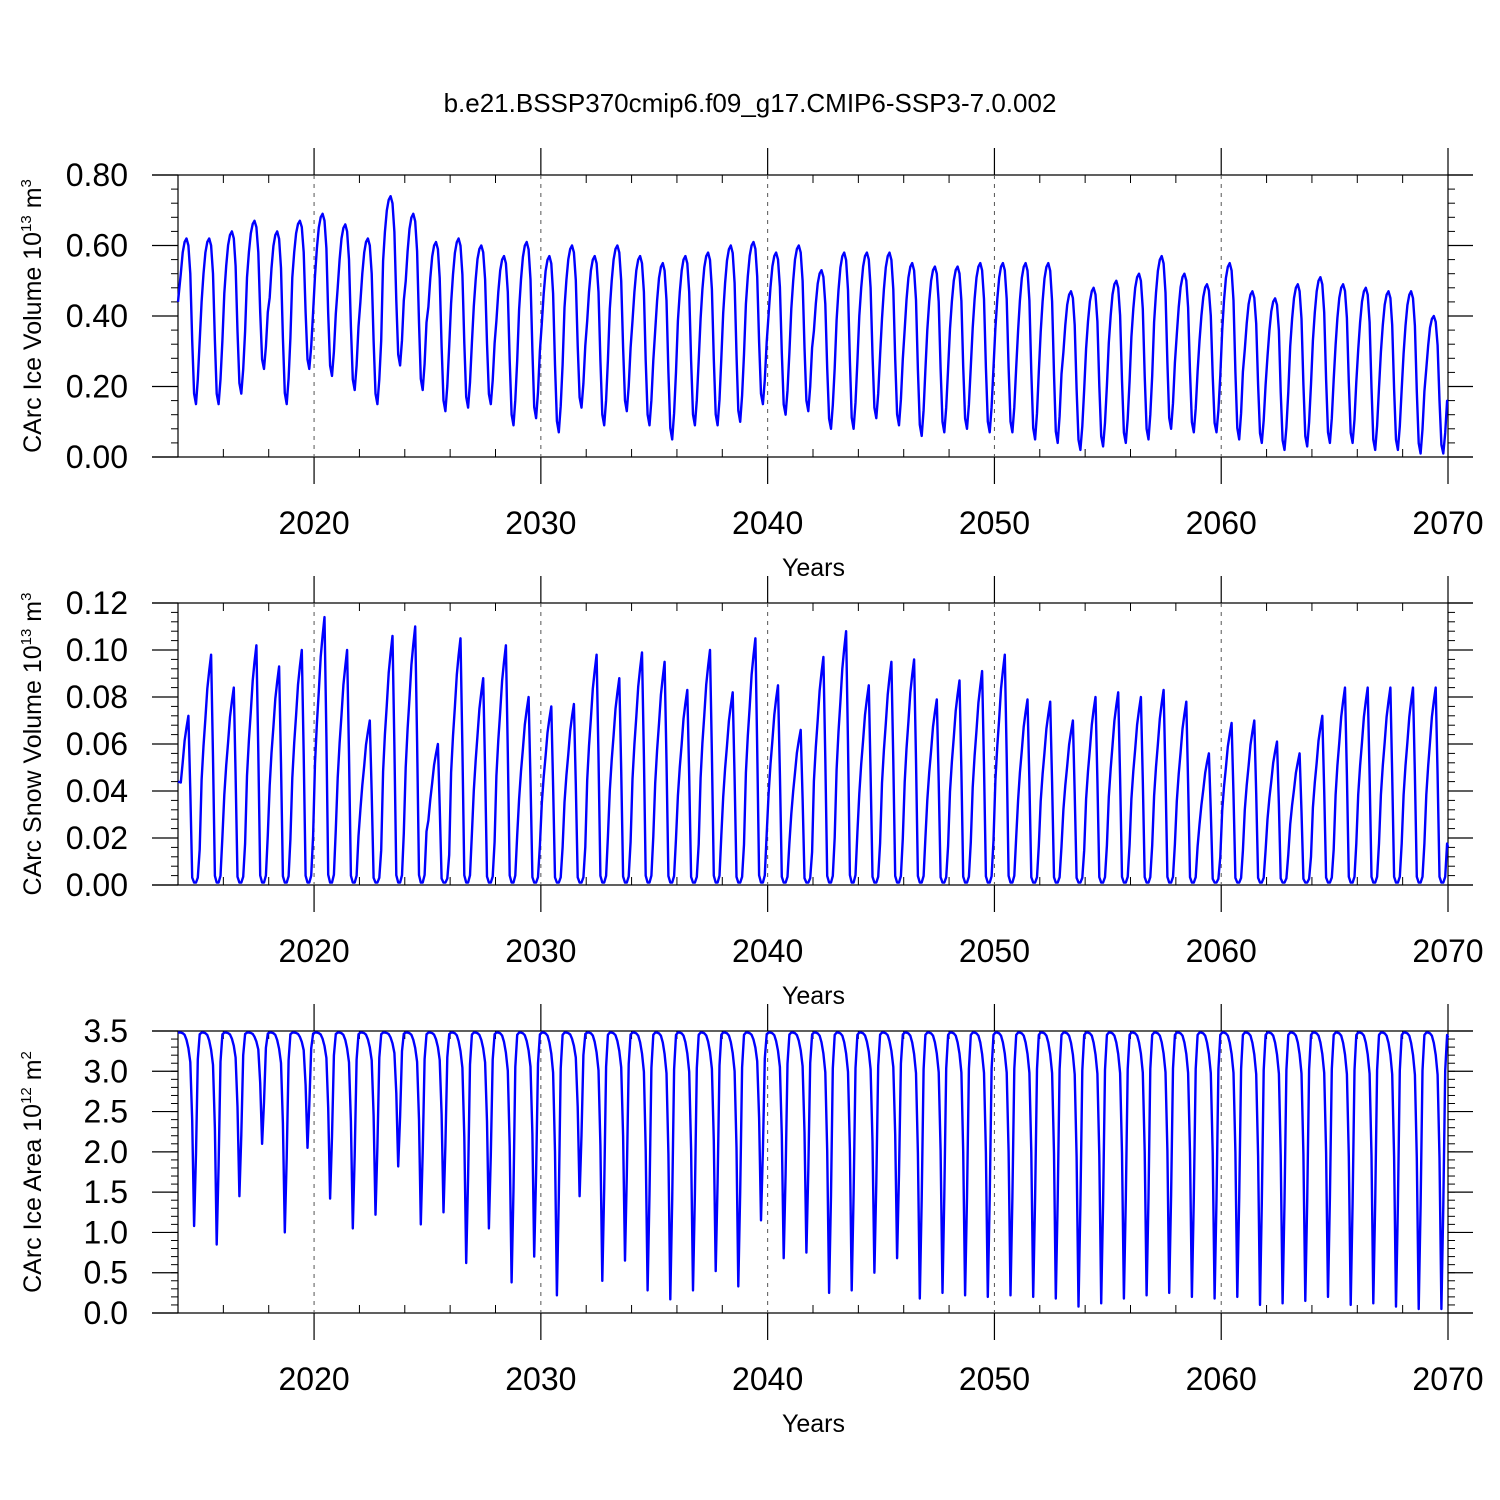  Describe the element at coordinates (97, 316) in the screenshot. I see `y-tick-label: 0.40` at that location.